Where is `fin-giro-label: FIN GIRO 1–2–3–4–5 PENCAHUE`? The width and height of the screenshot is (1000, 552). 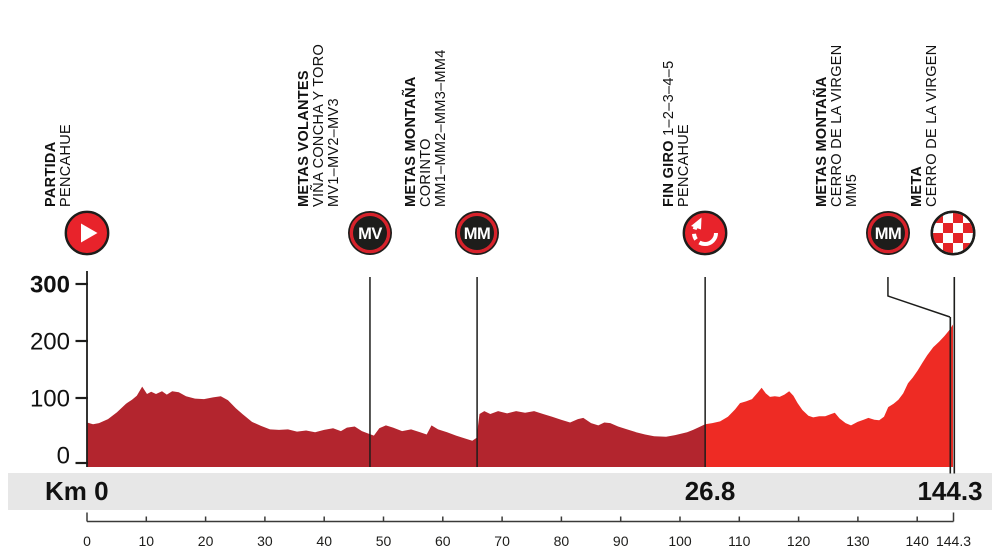 fin-giro-label: FIN GIRO 1–2–3–4–5 PENCAHUE is located at coordinates (677, 133).